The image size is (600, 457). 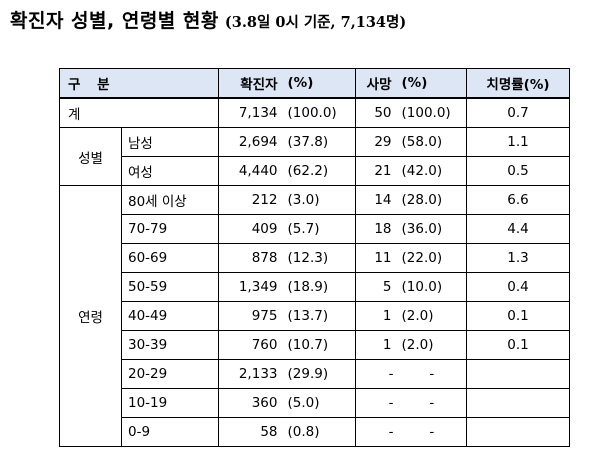 I want to click on confirmed-pct: (62.2), so click(x=319, y=171).